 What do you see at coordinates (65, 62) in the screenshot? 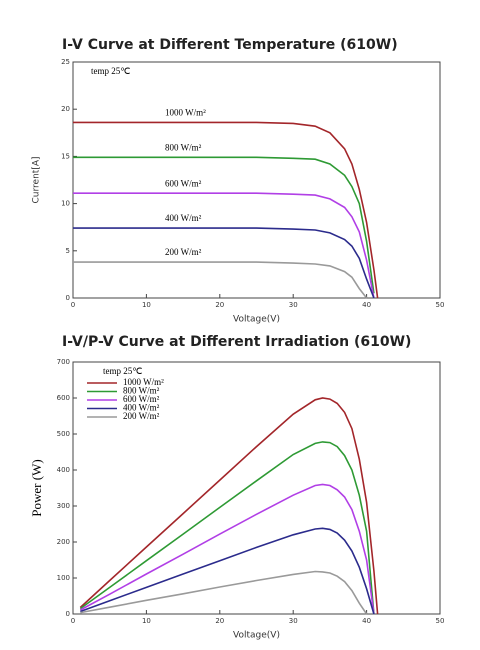
I see `y-tick-label: 25` at bounding box center [65, 62].